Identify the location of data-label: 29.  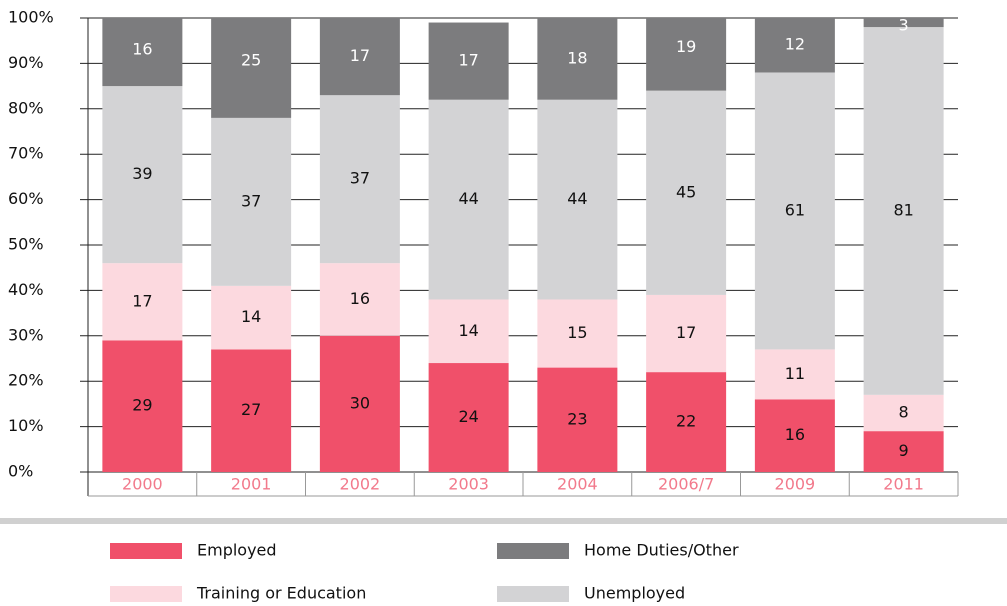
(142, 405).